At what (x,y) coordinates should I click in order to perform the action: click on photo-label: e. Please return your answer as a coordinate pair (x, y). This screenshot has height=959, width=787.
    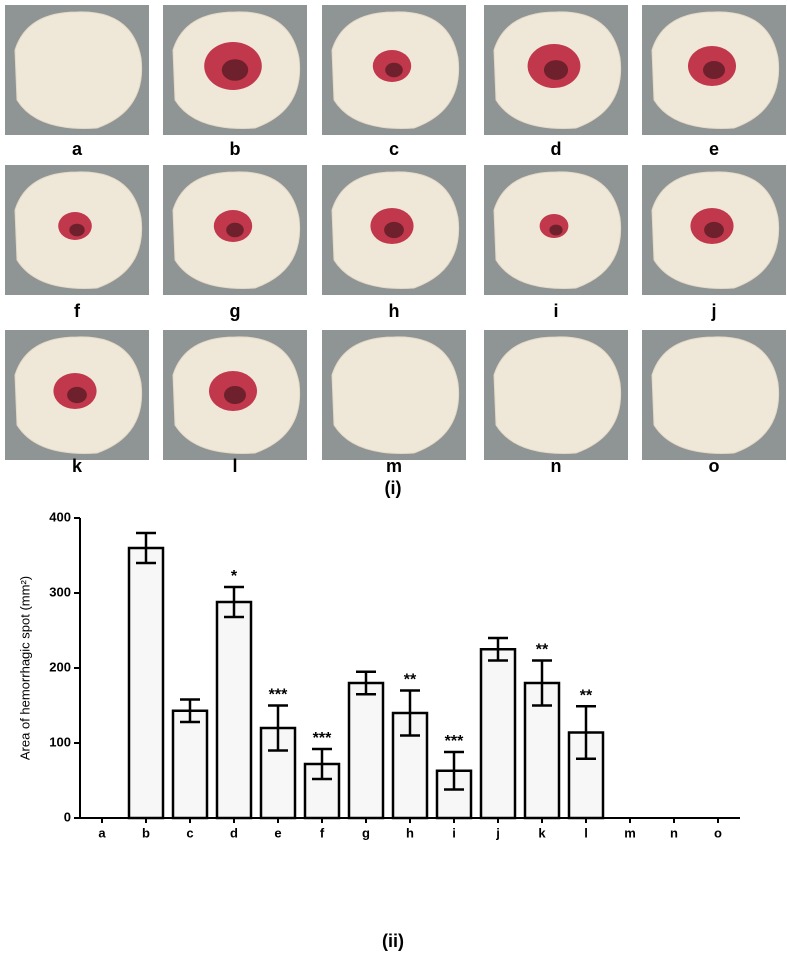
    Looking at the image, I should click on (714, 149).